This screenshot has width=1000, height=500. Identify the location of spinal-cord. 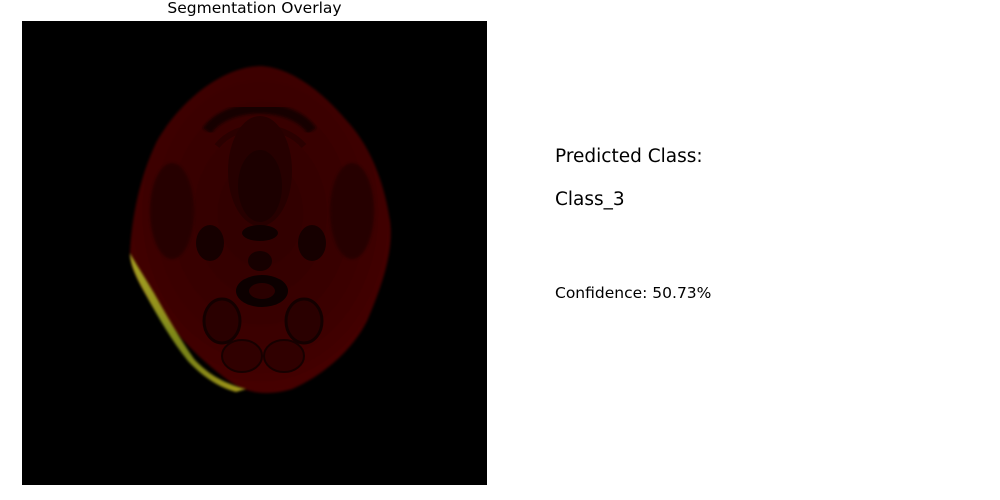
(262, 291).